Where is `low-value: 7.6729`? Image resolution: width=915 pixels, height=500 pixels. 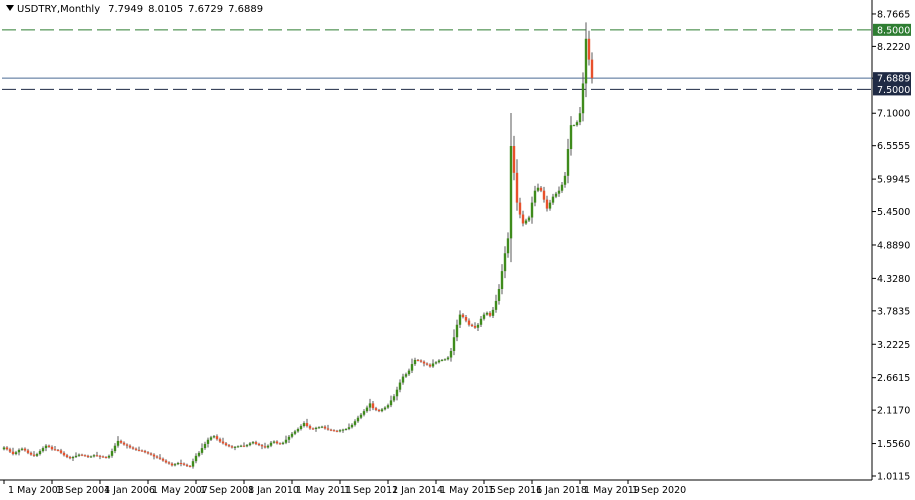
low-value: 7.6729 is located at coordinates (206, 9).